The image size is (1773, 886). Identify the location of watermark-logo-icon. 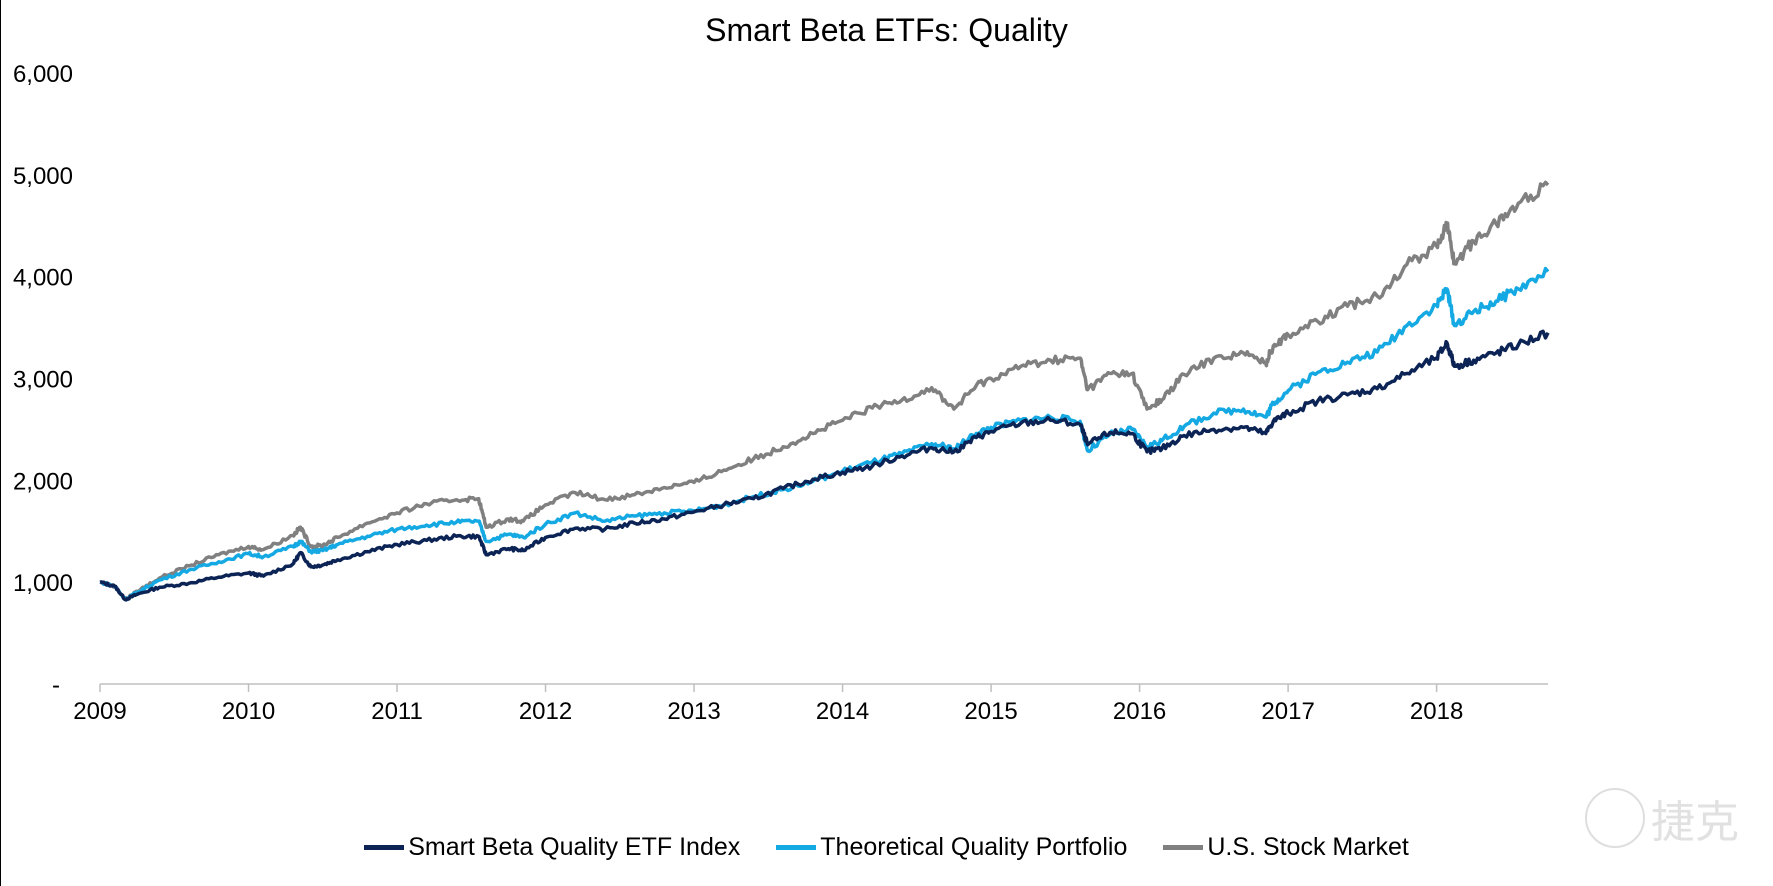
(1615, 818).